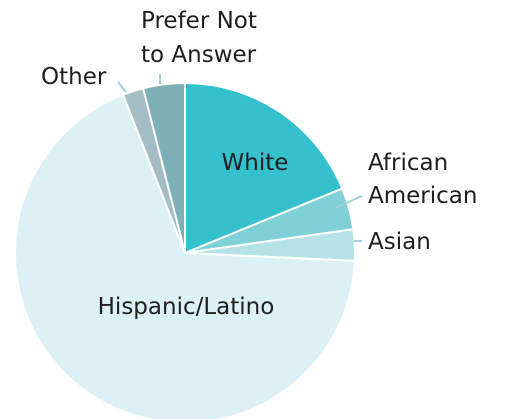  What do you see at coordinates (163, 167) in the screenshot?
I see `pie-slice-prefer-not-to-answer` at bounding box center [163, 167].